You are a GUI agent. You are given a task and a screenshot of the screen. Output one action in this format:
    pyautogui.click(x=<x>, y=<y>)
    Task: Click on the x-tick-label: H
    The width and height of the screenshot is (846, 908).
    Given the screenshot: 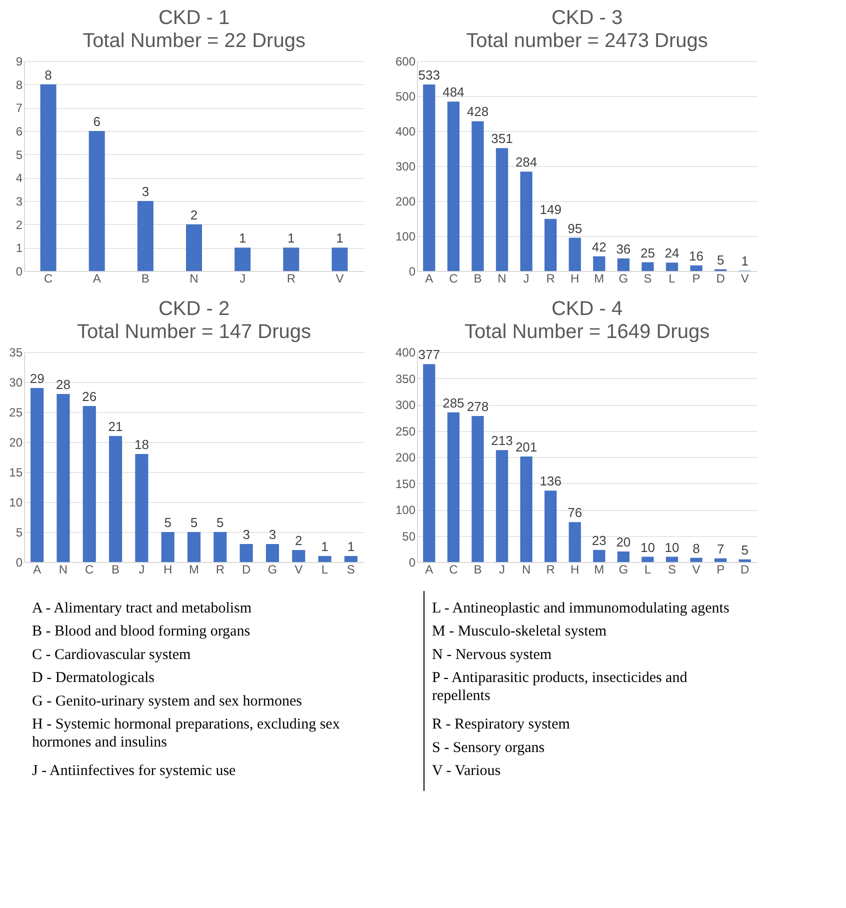 What is the action you would take?
    pyautogui.click(x=168, y=569)
    